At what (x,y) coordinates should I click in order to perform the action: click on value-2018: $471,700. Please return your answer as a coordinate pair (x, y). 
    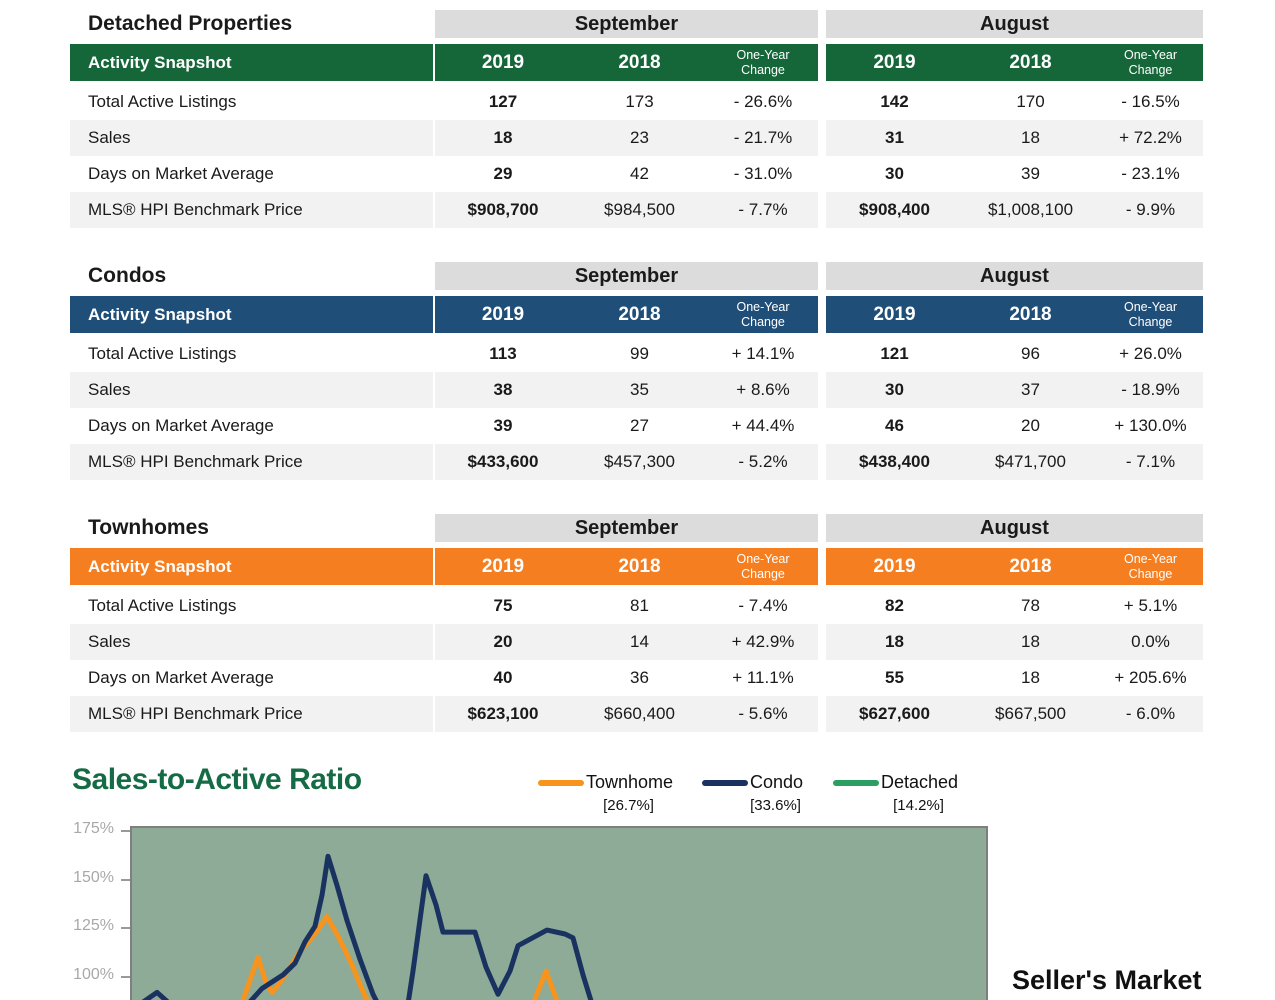
    Looking at the image, I should click on (1030, 461).